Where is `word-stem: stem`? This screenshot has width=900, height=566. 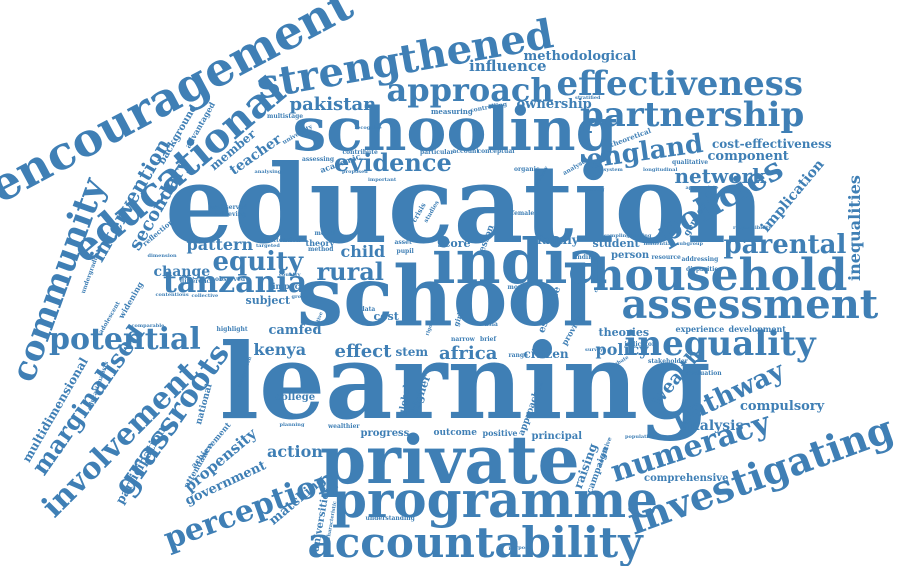
word-stem: stem is located at coordinates (412, 352).